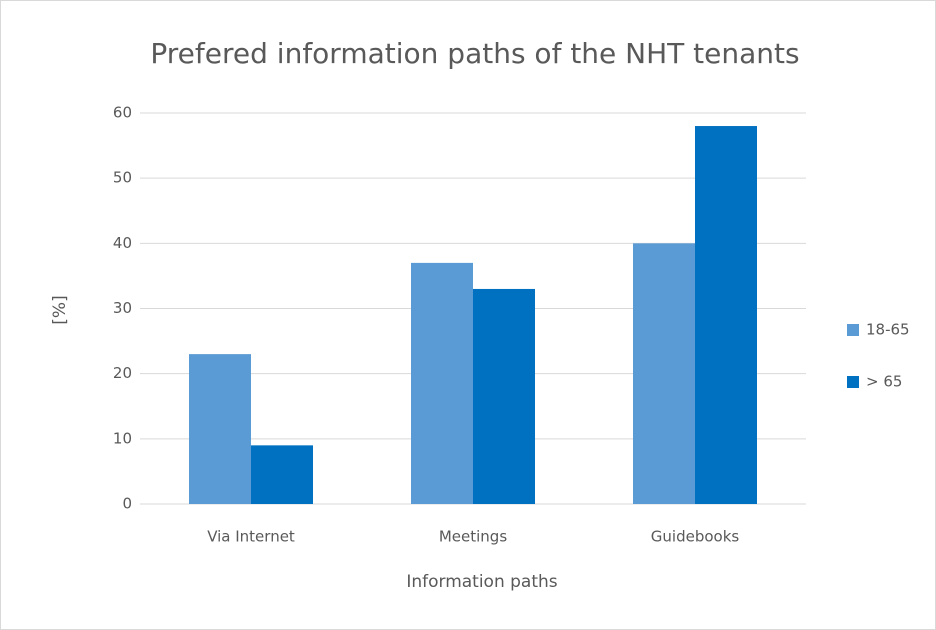 Image resolution: width=936 pixels, height=630 pixels. What do you see at coordinates (122, 373) in the screenshot?
I see `y-tick-label: 20` at bounding box center [122, 373].